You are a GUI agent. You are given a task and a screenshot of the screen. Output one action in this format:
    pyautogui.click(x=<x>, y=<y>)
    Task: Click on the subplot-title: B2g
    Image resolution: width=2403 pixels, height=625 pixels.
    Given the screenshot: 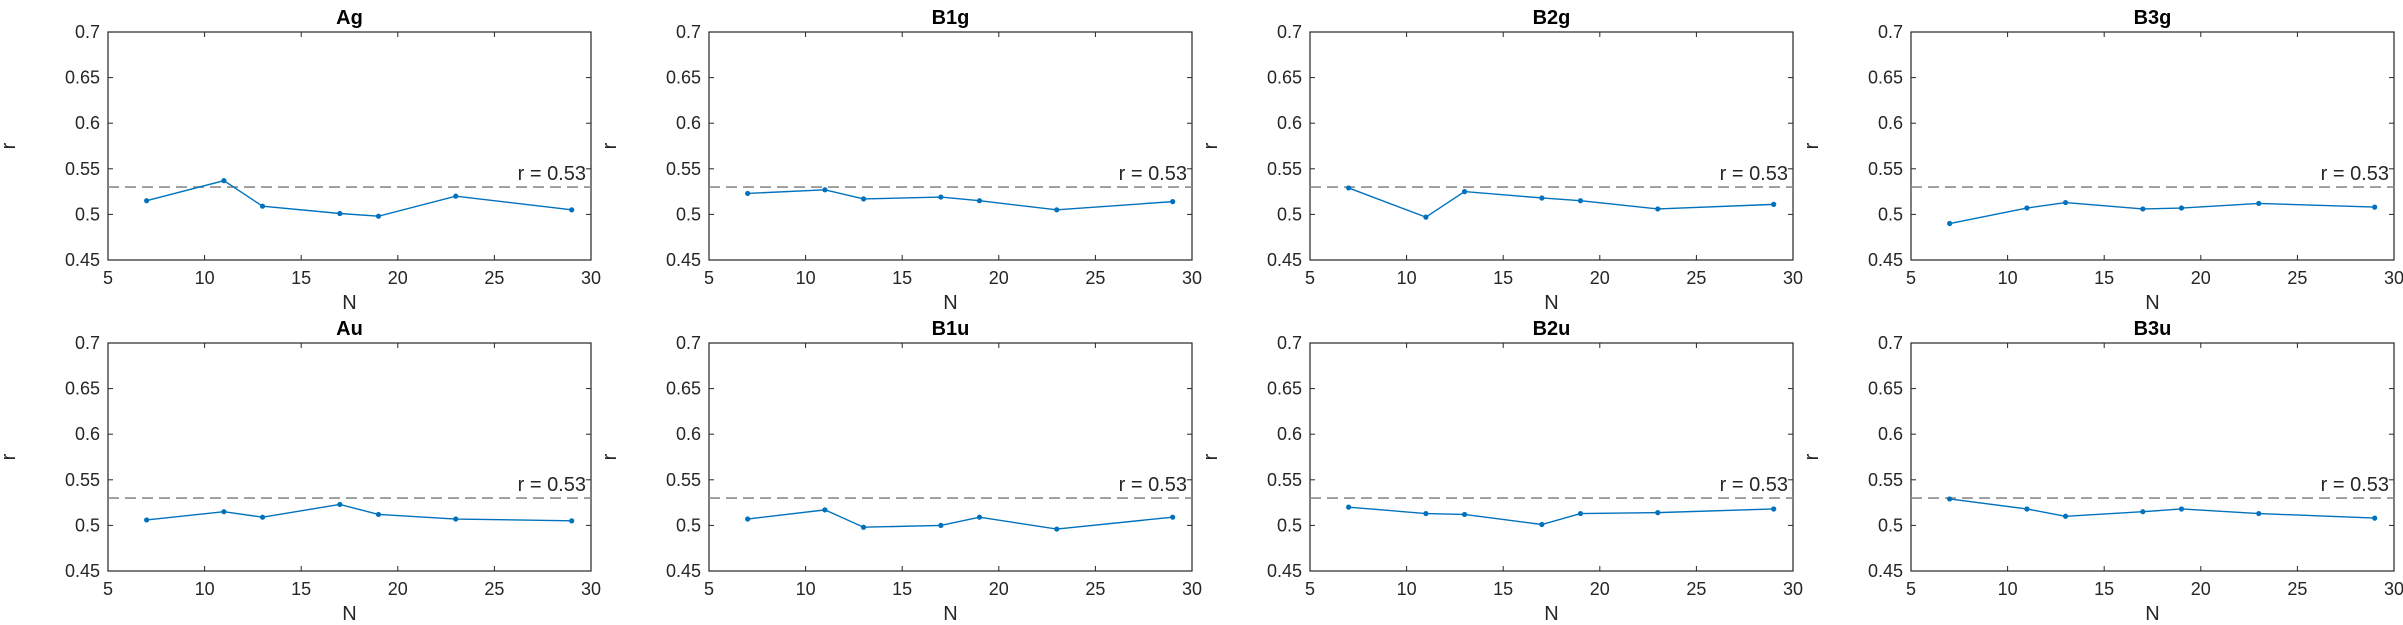 What is the action you would take?
    pyautogui.click(x=1552, y=18)
    